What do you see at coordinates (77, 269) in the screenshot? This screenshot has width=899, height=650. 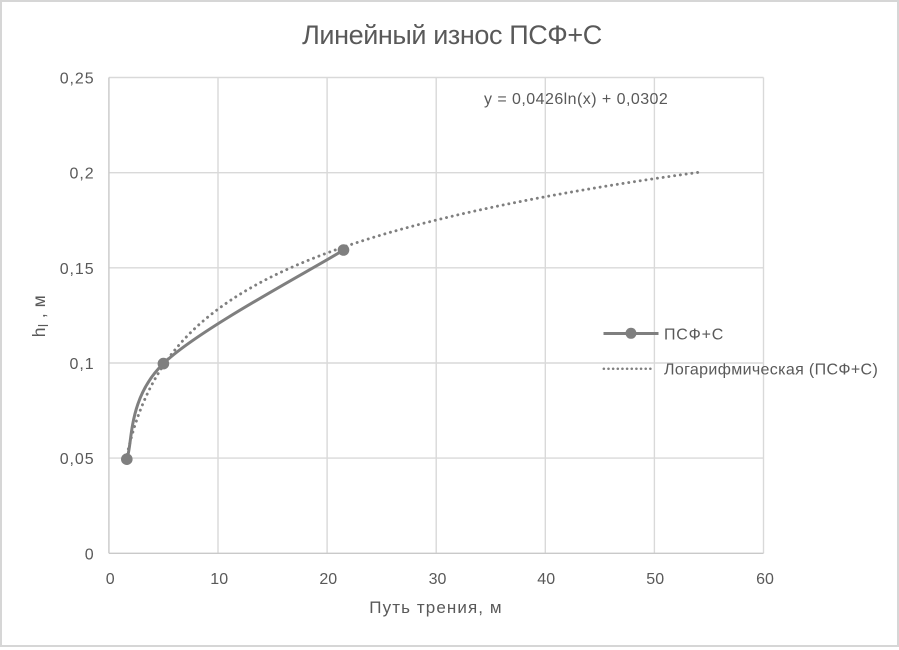 I see `svg-text: 0,15` at bounding box center [77, 269].